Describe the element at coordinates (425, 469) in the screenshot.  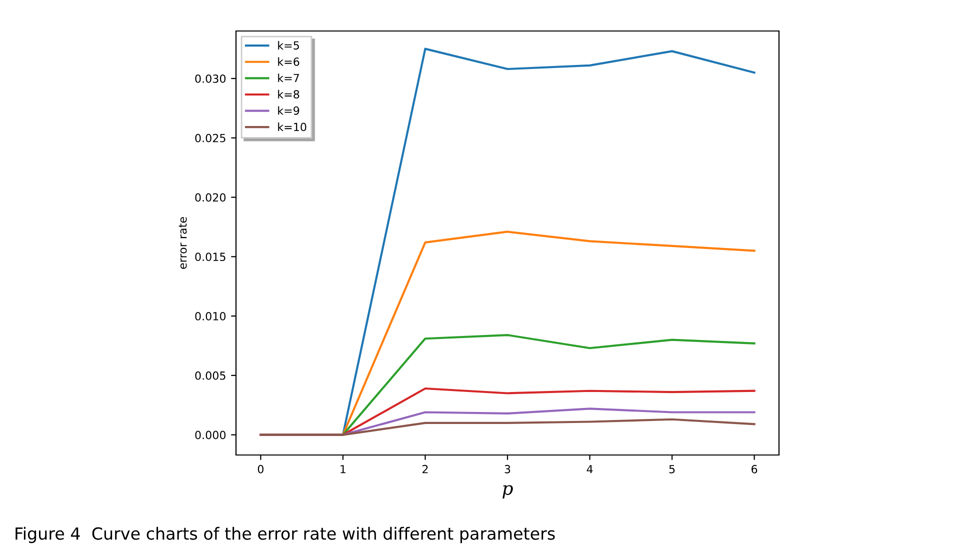
I see `x-tick-label: 2` at that location.